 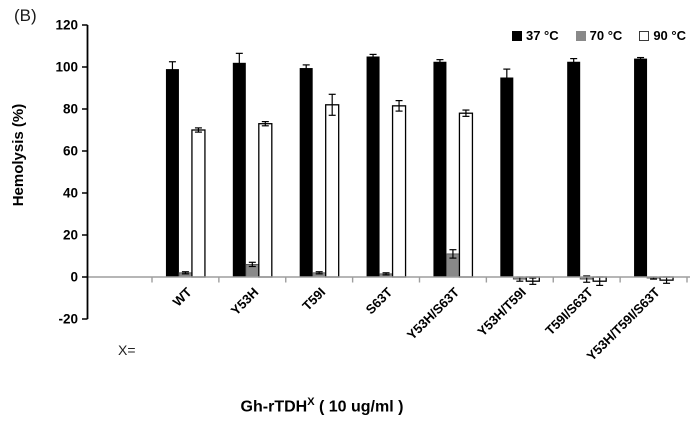 What do you see at coordinates (74, 277) in the screenshot?
I see `y-tick-label-0: 0` at bounding box center [74, 277].